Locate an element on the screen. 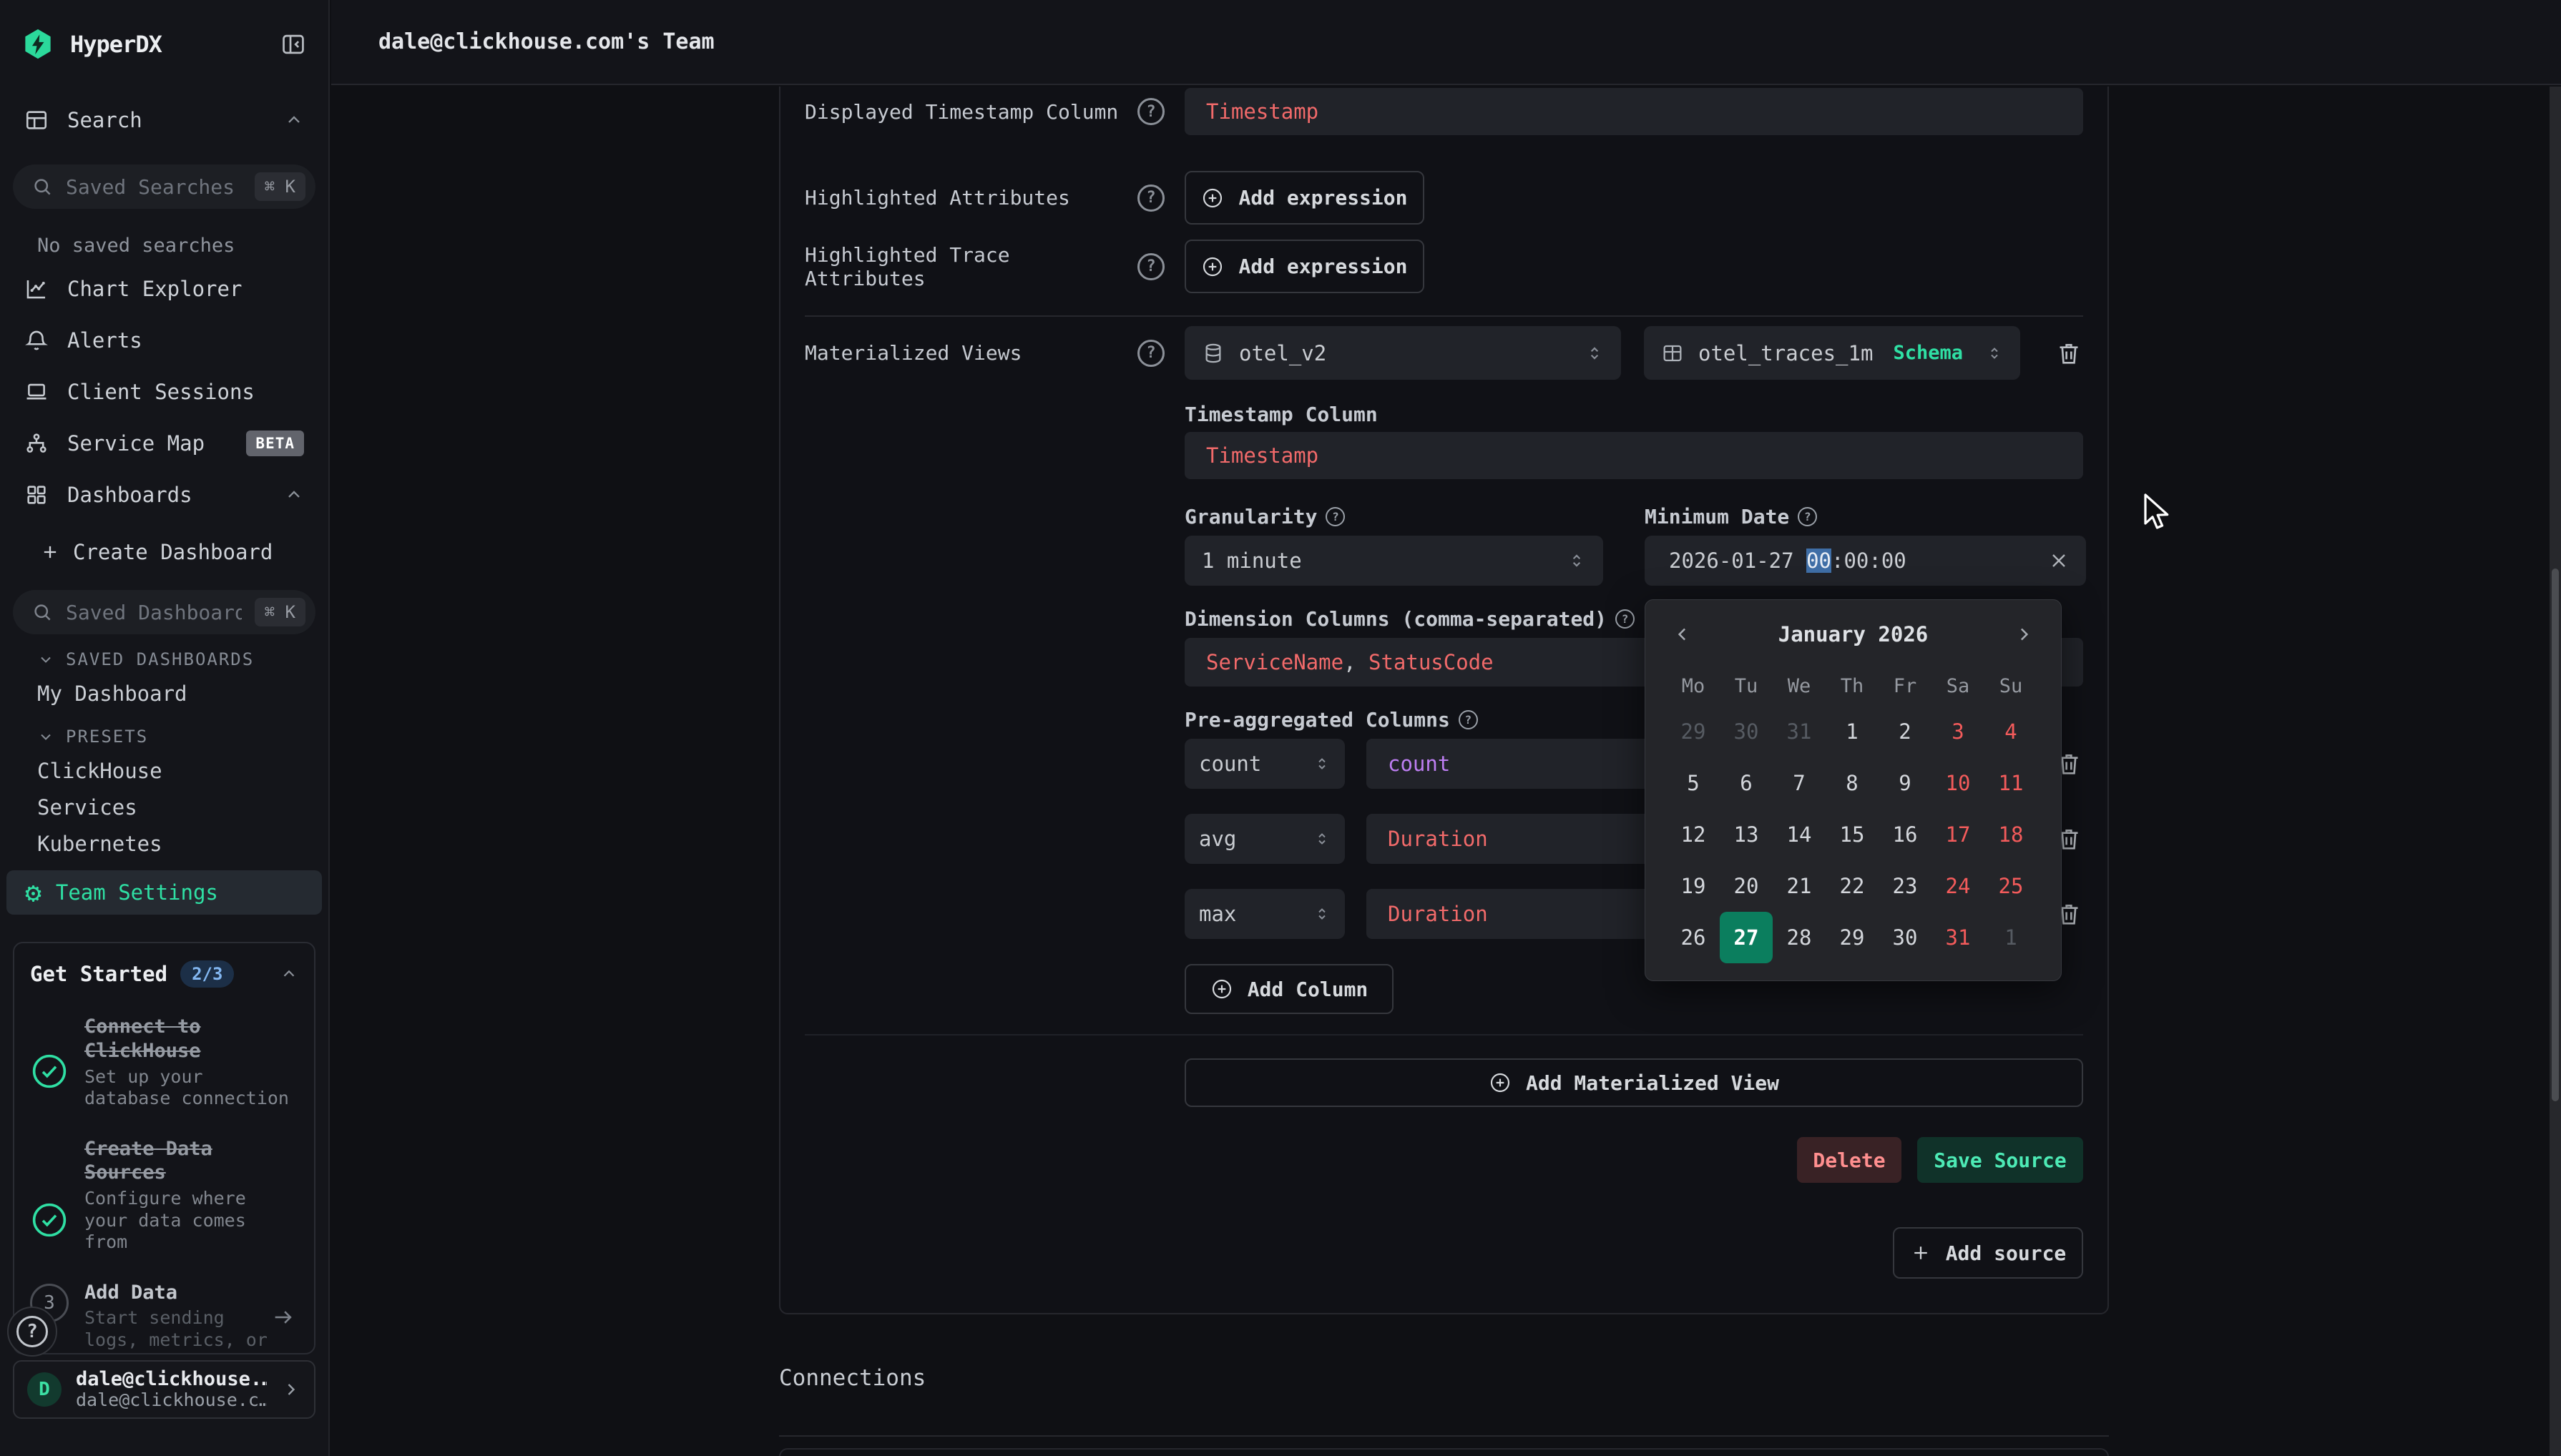 The width and height of the screenshot is (2561, 1456). timestamp-column-input is located at coordinates (1634, 455).